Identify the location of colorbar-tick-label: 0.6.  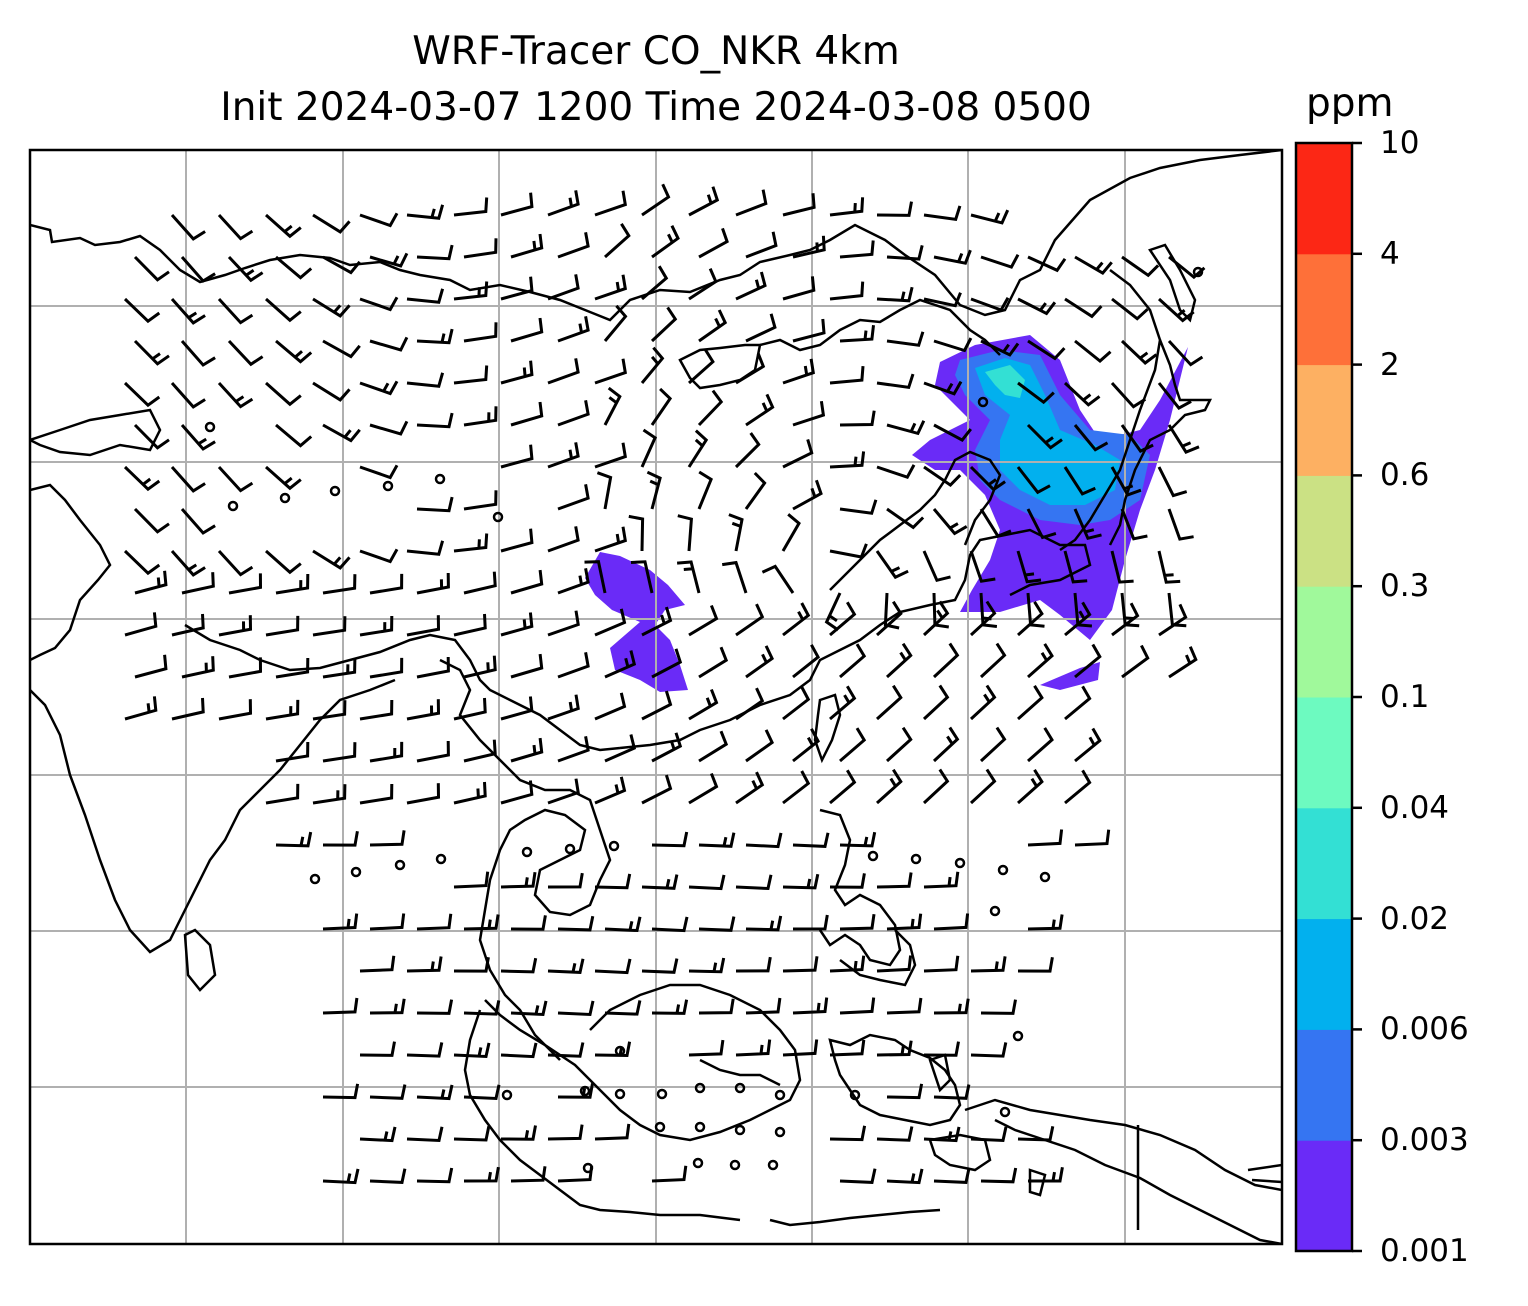
(1405, 475).